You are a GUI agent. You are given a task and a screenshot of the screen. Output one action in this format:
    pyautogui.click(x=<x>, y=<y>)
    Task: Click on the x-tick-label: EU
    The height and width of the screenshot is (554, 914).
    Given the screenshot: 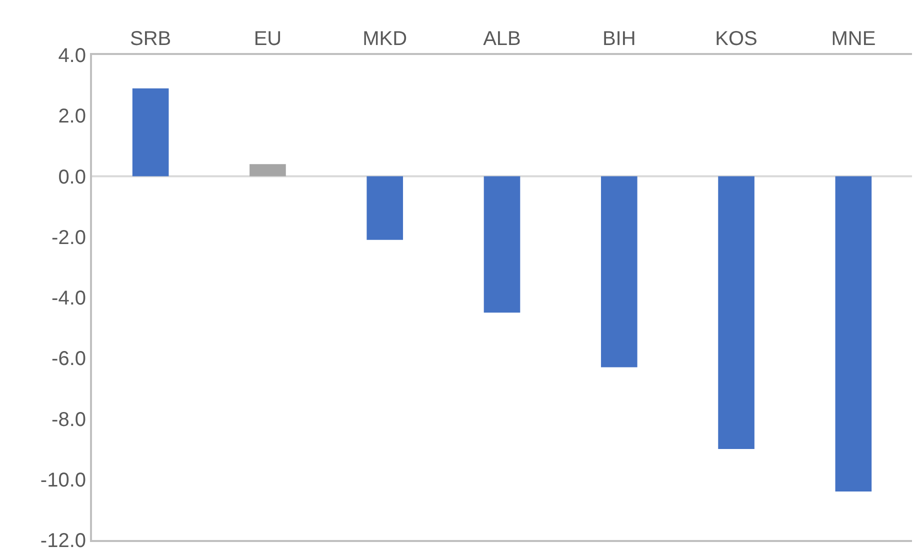 What is the action you would take?
    pyautogui.click(x=268, y=39)
    